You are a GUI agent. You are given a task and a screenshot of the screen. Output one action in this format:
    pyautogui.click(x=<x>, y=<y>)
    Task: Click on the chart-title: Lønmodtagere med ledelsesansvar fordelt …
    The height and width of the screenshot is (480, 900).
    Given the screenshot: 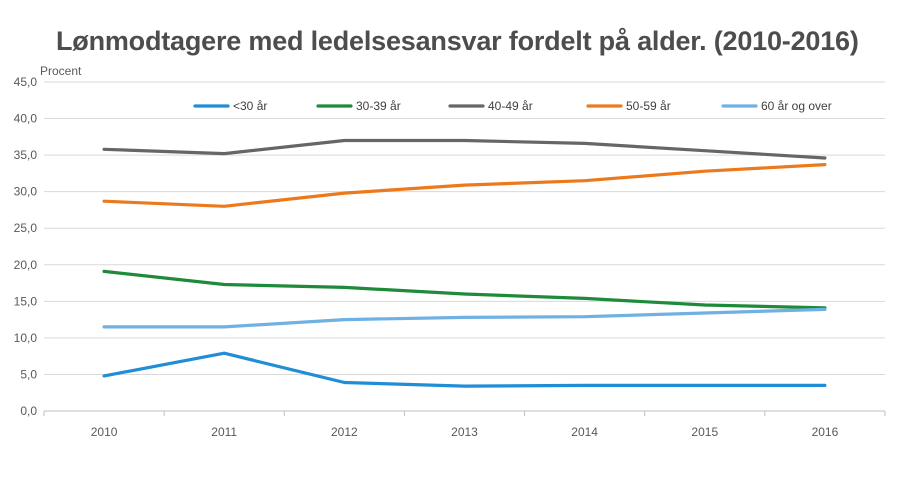 What is the action you would take?
    pyautogui.click(x=457, y=41)
    